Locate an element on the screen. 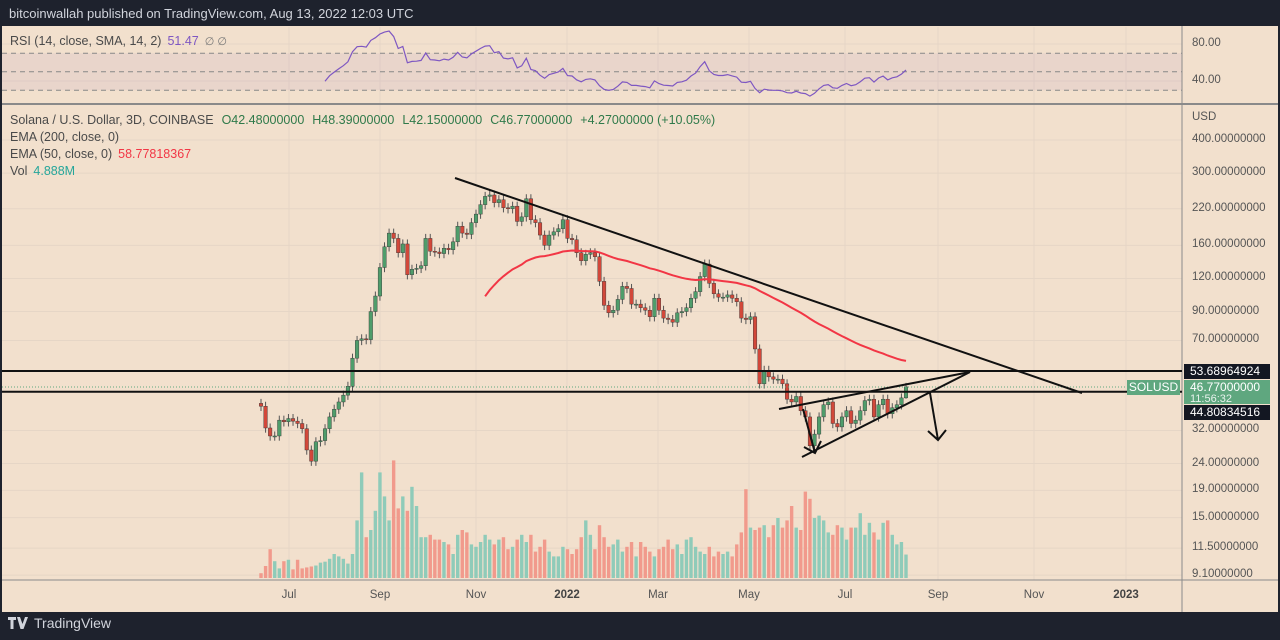 The image size is (1280, 640). price-tick-label: 32.00000000 is located at coordinates (1226, 429).